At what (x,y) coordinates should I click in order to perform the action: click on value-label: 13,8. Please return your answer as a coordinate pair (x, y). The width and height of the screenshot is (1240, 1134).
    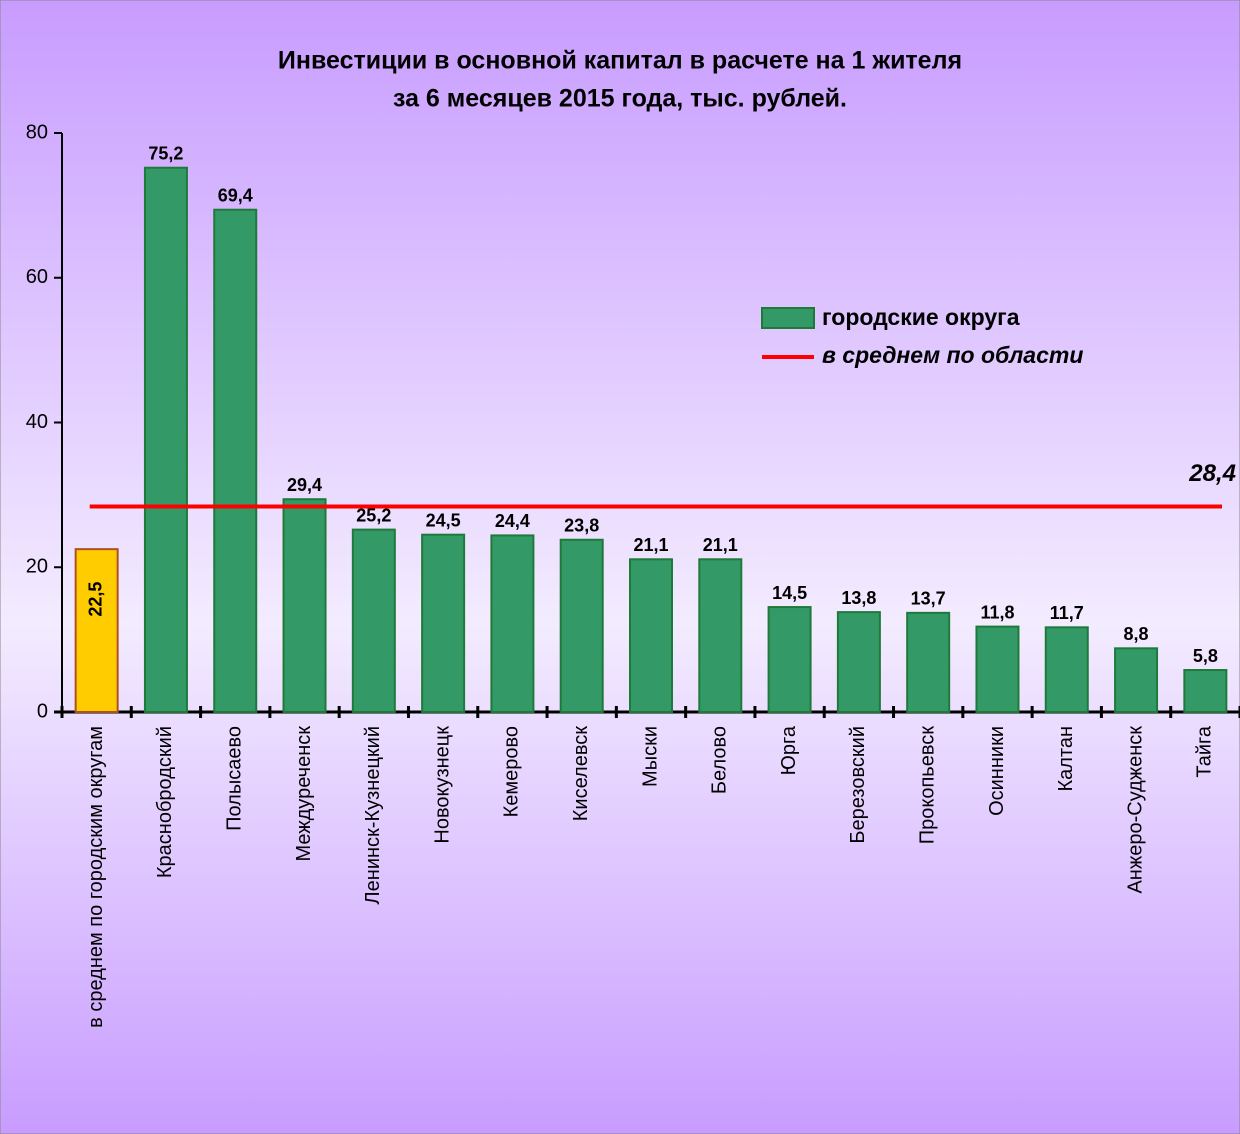
    Looking at the image, I should click on (858, 598).